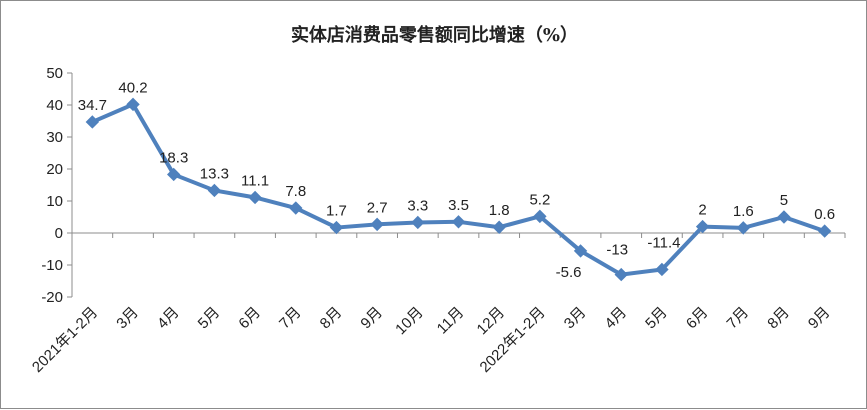 This screenshot has height=410, width=867. Describe the element at coordinates (458, 205) in the screenshot. I see `data-label: 3.5` at that location.